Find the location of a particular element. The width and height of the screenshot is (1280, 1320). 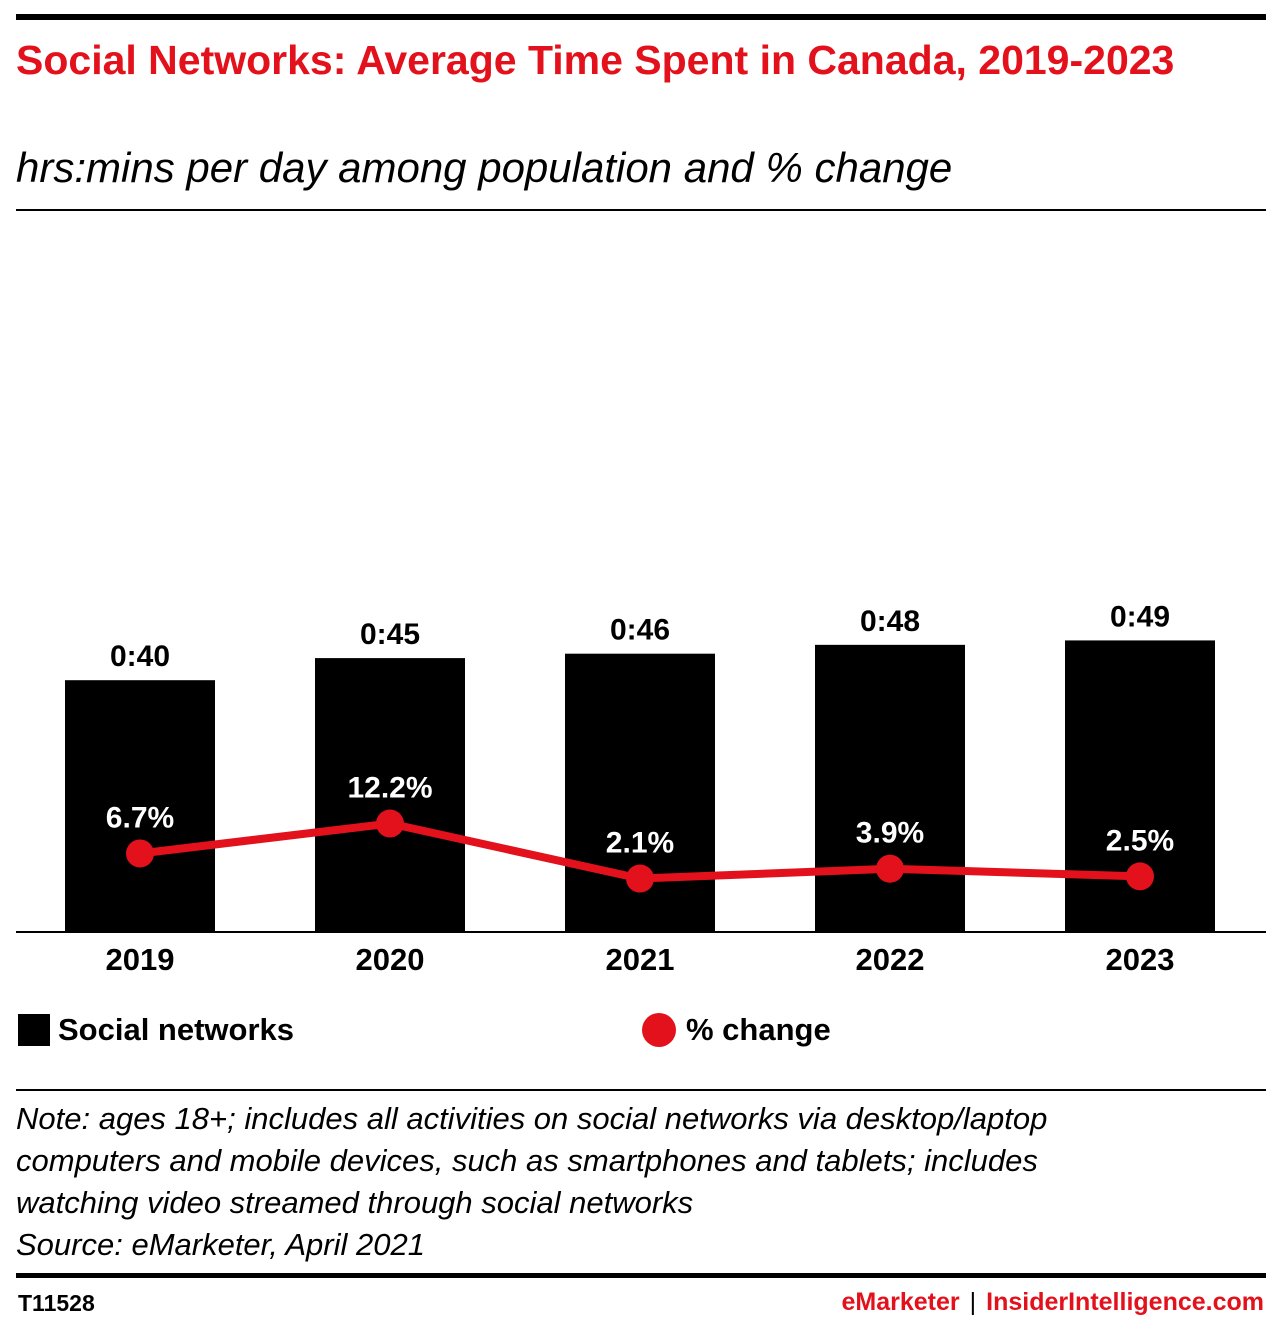

legend-item-social-networks: Social networks is located at coordinates (156, 1030).